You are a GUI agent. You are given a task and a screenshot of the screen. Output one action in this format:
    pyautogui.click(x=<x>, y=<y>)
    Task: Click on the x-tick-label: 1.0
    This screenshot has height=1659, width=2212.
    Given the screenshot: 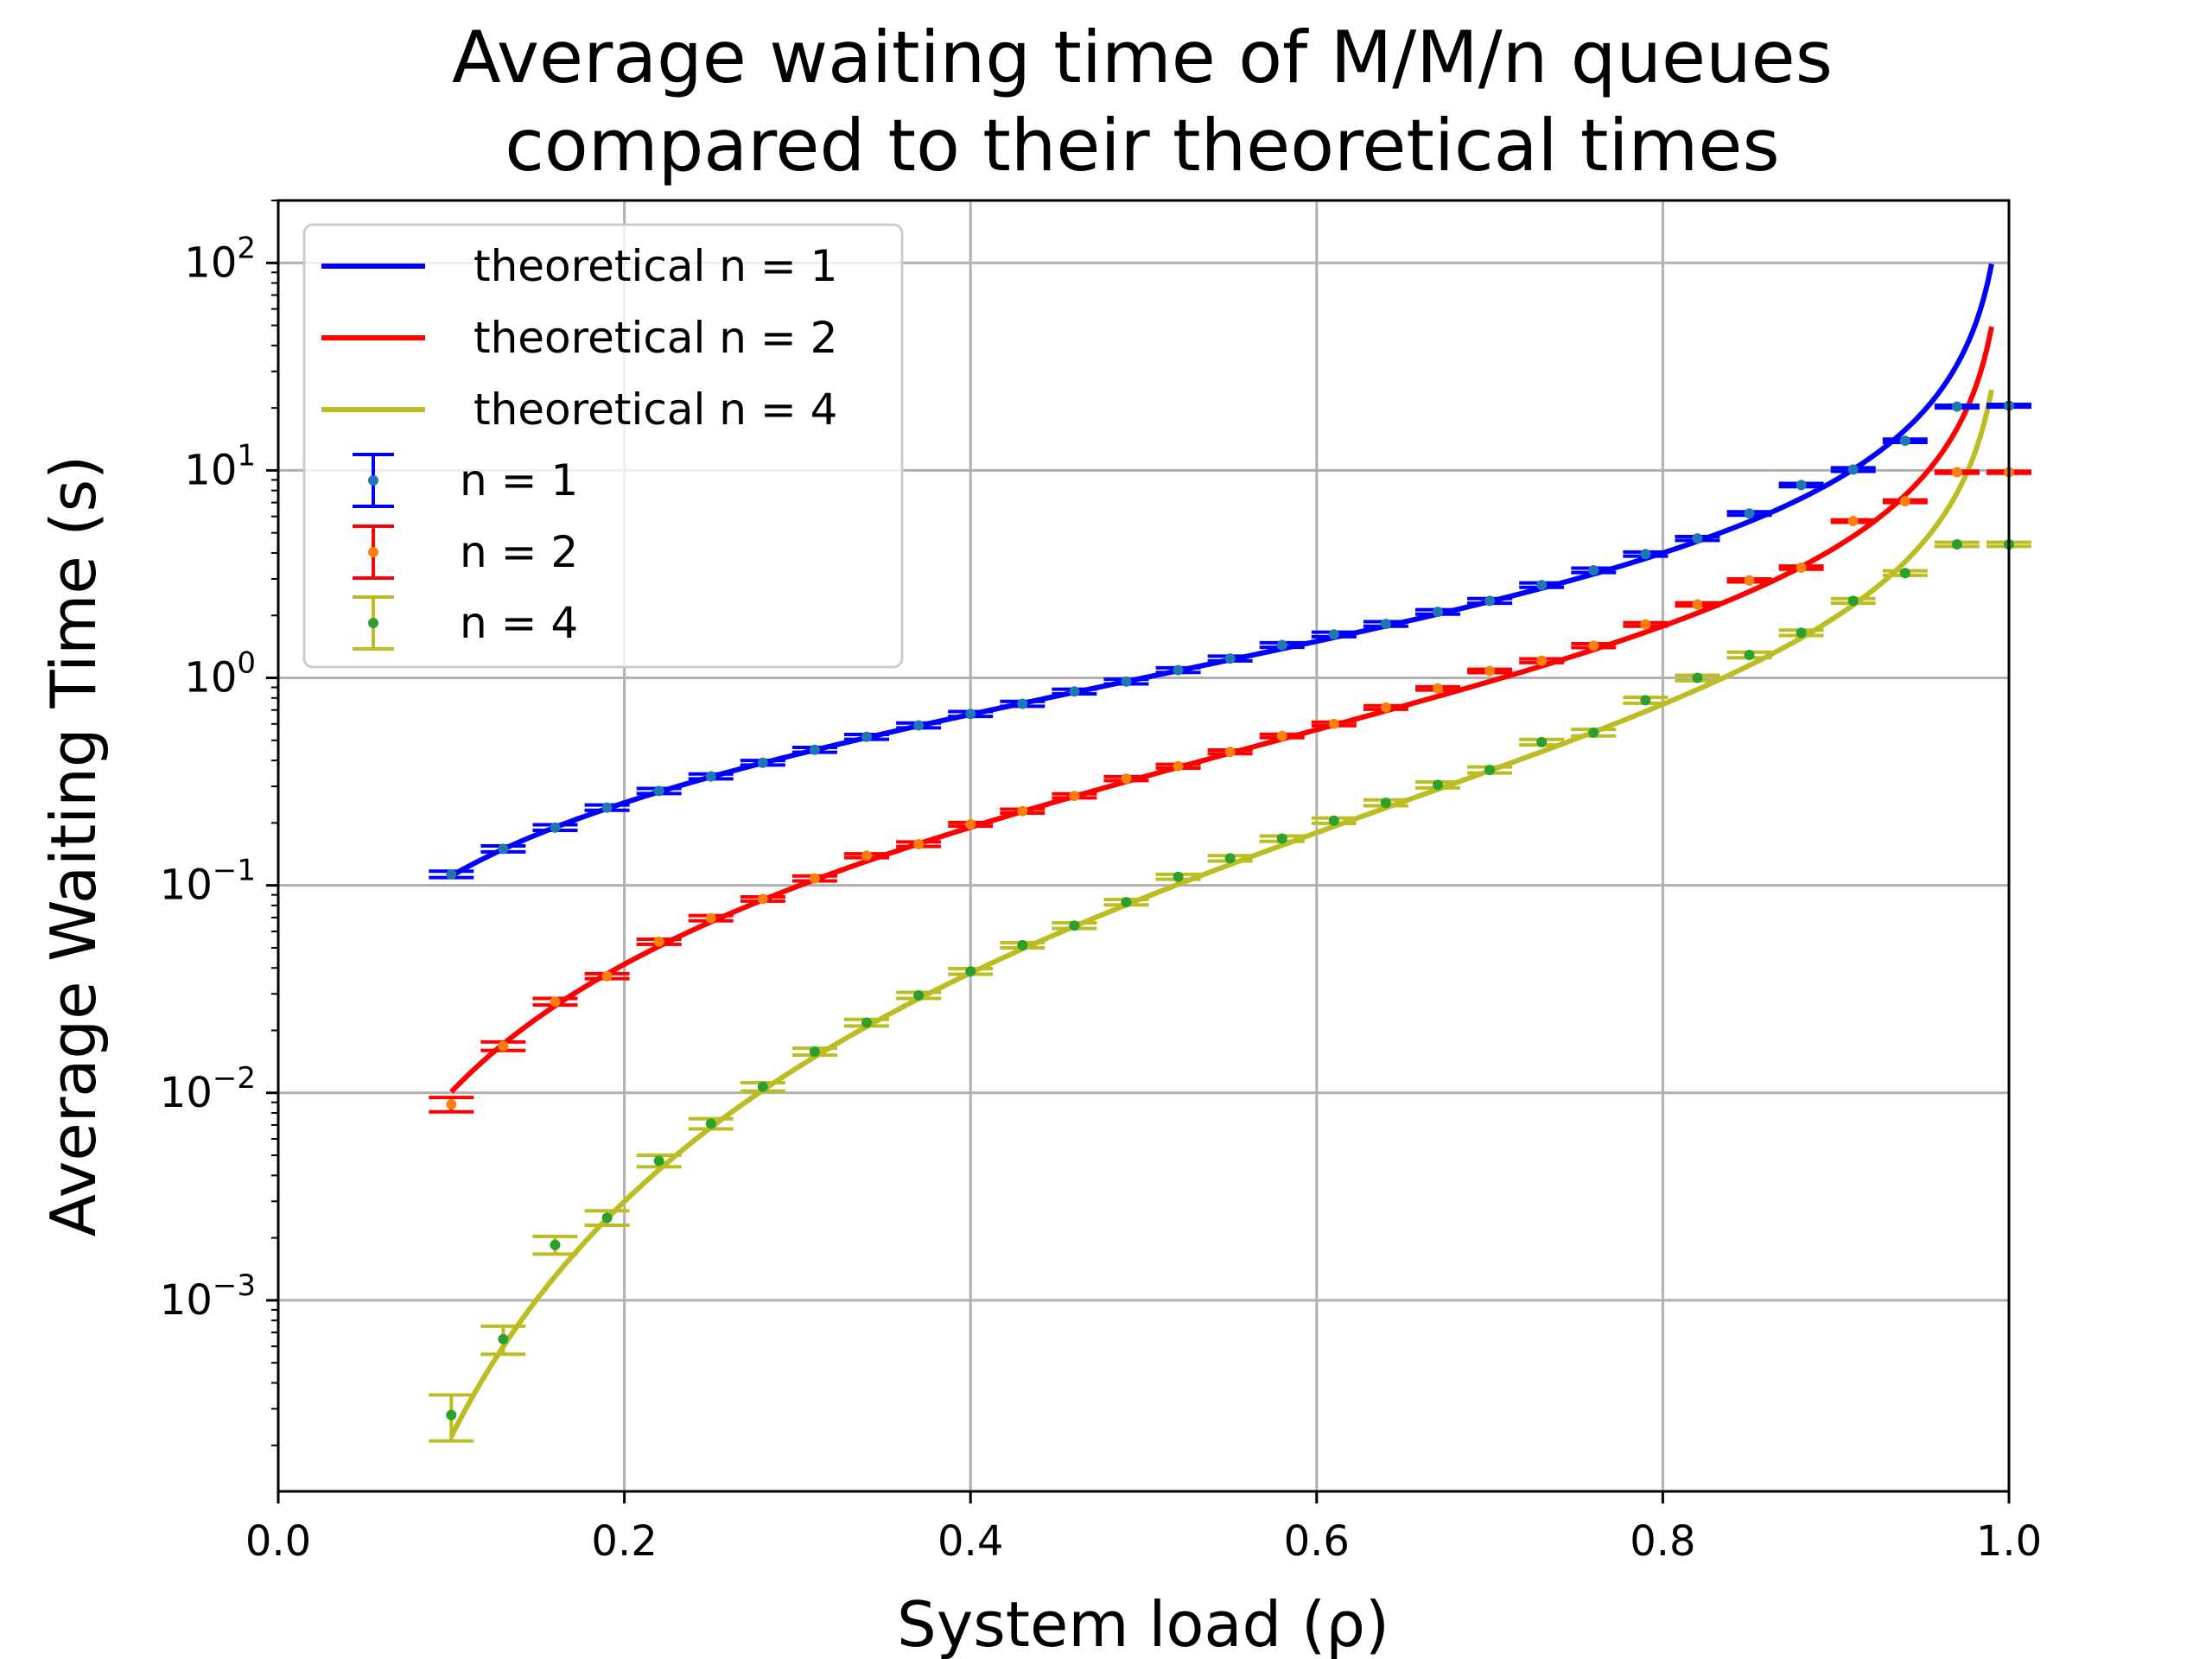 What is the action you would take?
    pyautogui.click(x=2009, y=1541)
    